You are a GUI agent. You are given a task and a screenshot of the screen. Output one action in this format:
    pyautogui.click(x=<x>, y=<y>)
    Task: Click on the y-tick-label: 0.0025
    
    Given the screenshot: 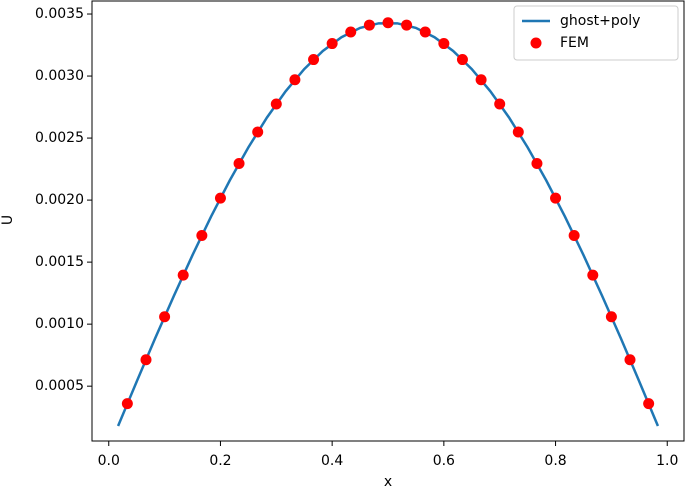 What is the action you would take?
    pyautogui.click(x=59, y=138)
    